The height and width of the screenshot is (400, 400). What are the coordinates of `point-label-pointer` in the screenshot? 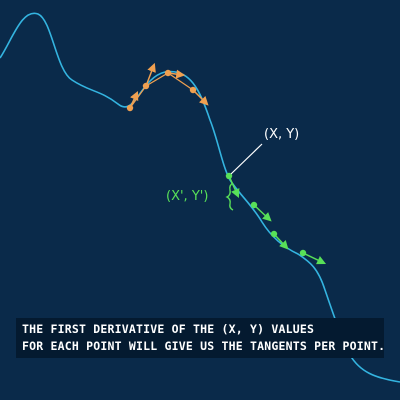 It's located at (246, 159).